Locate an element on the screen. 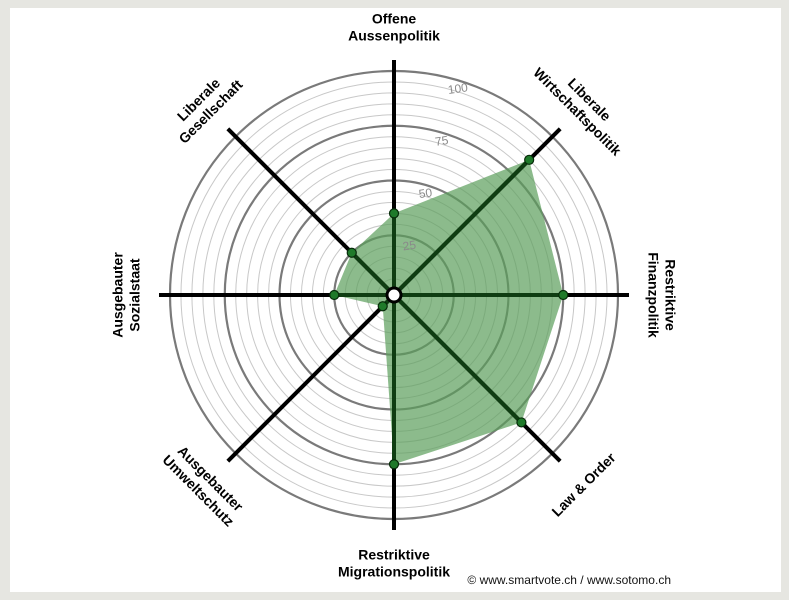 Image resolution: width=789 pixels, height=600 pixels. tick-label: 75 is located at coordinates (441, 141).